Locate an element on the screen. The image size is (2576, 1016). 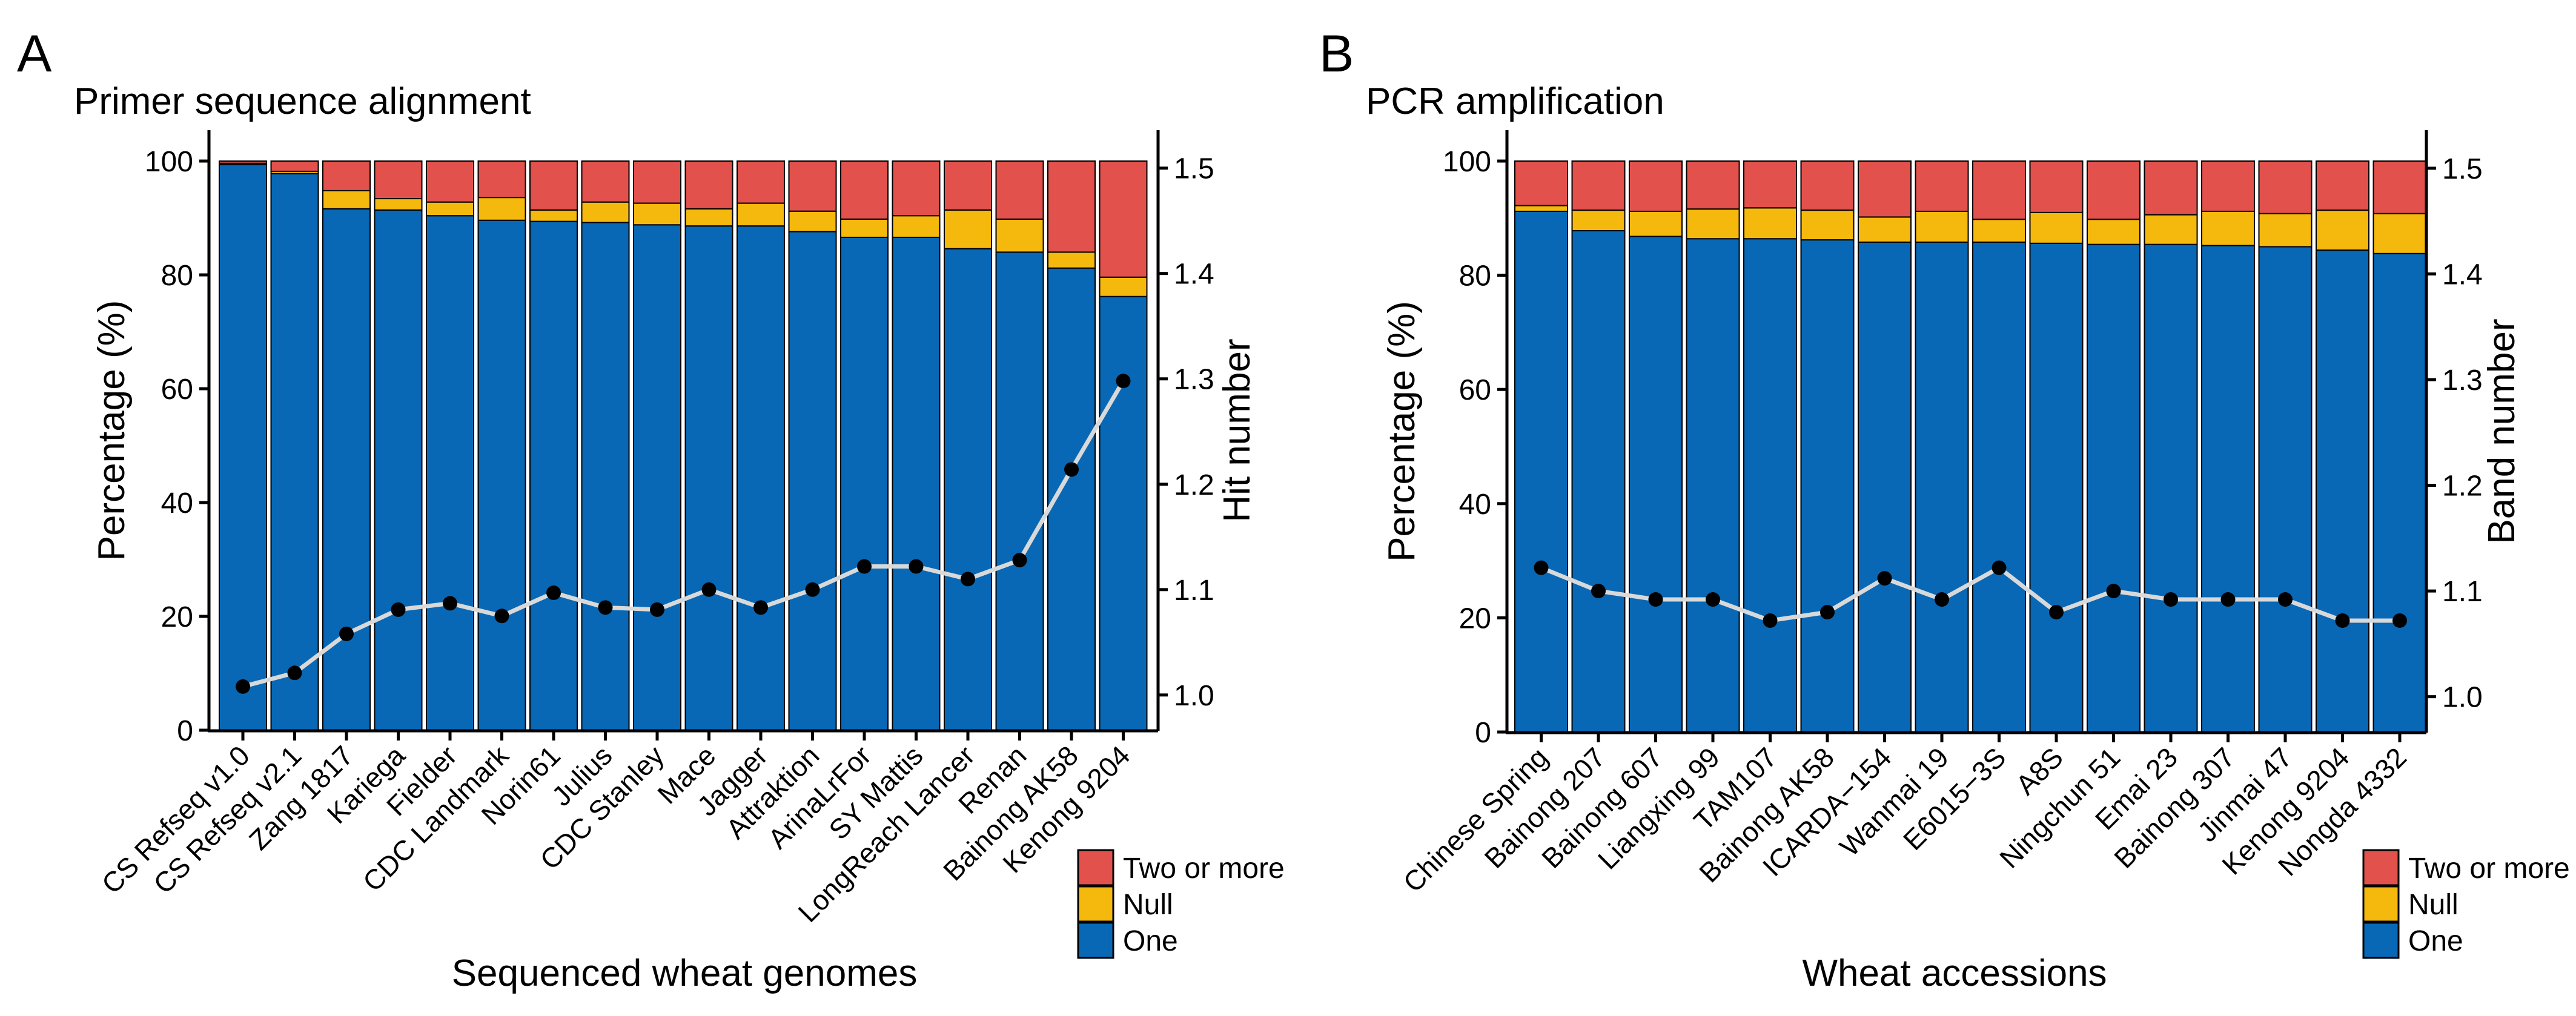
bar-mace is located at coordinates (708, 445).